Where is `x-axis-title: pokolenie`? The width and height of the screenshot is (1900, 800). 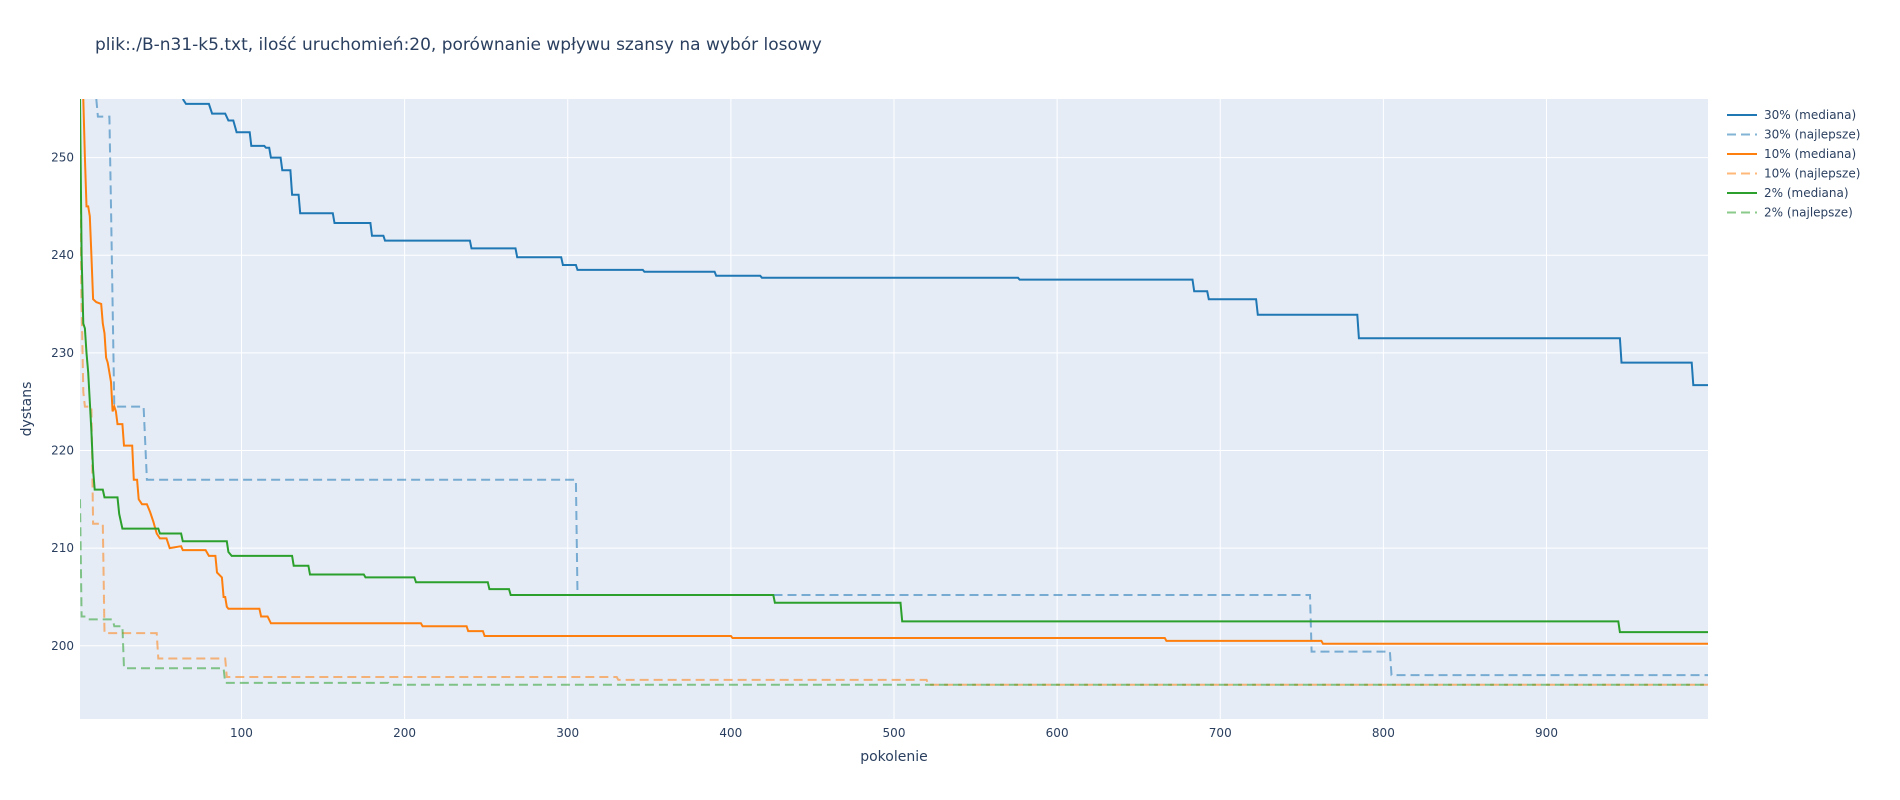 x-axis-title: pokolenie is located at coordinates (894, 757).